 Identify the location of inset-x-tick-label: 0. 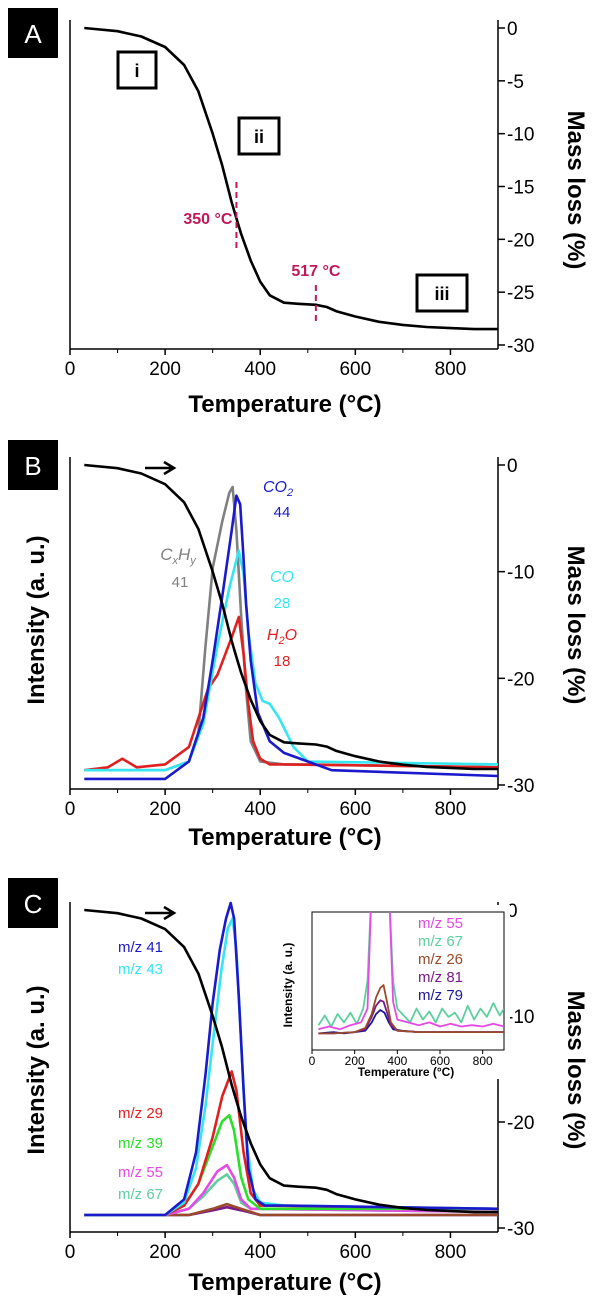
(312, 1061).